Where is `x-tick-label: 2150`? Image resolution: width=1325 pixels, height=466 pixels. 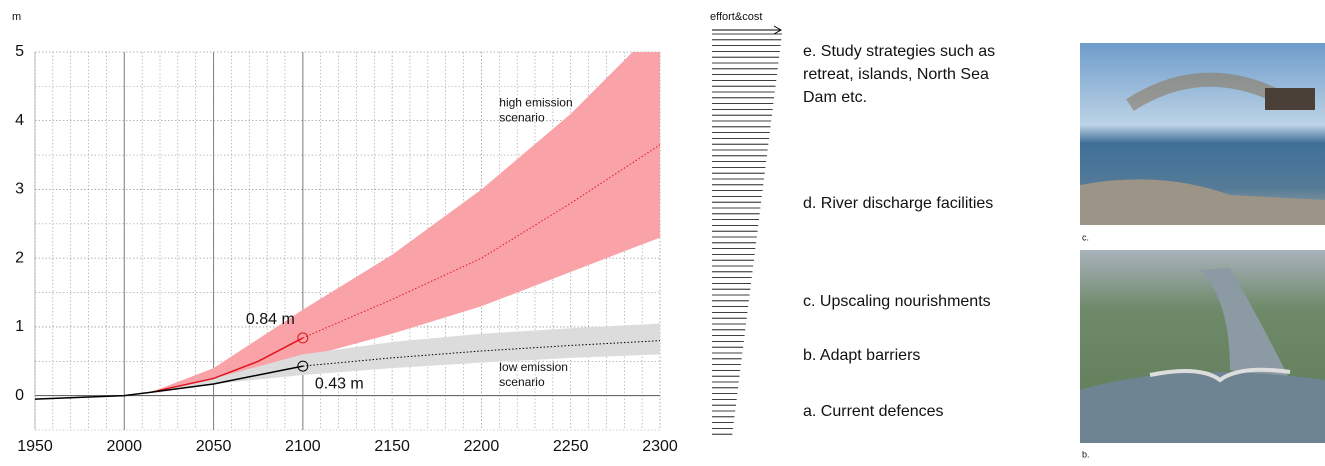
x-tick-label: 2150 is located at coordinates (392, 446).